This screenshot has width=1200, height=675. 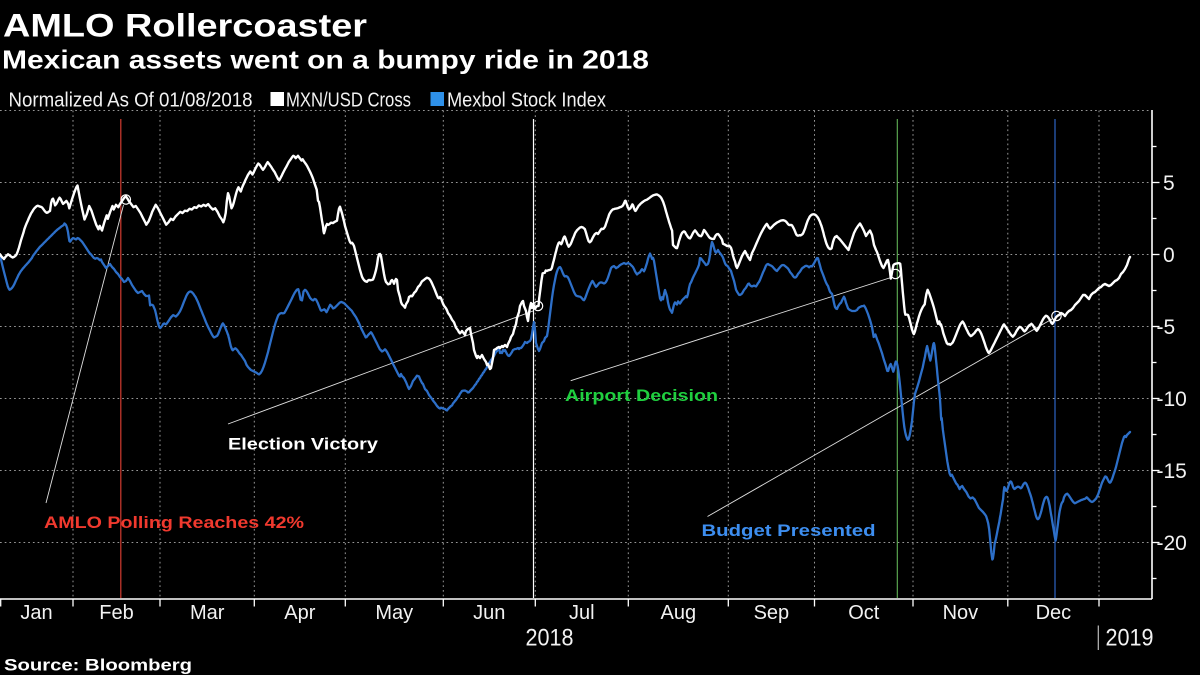 I want to click on svg-text: -5, so click(x=1166, y=327).